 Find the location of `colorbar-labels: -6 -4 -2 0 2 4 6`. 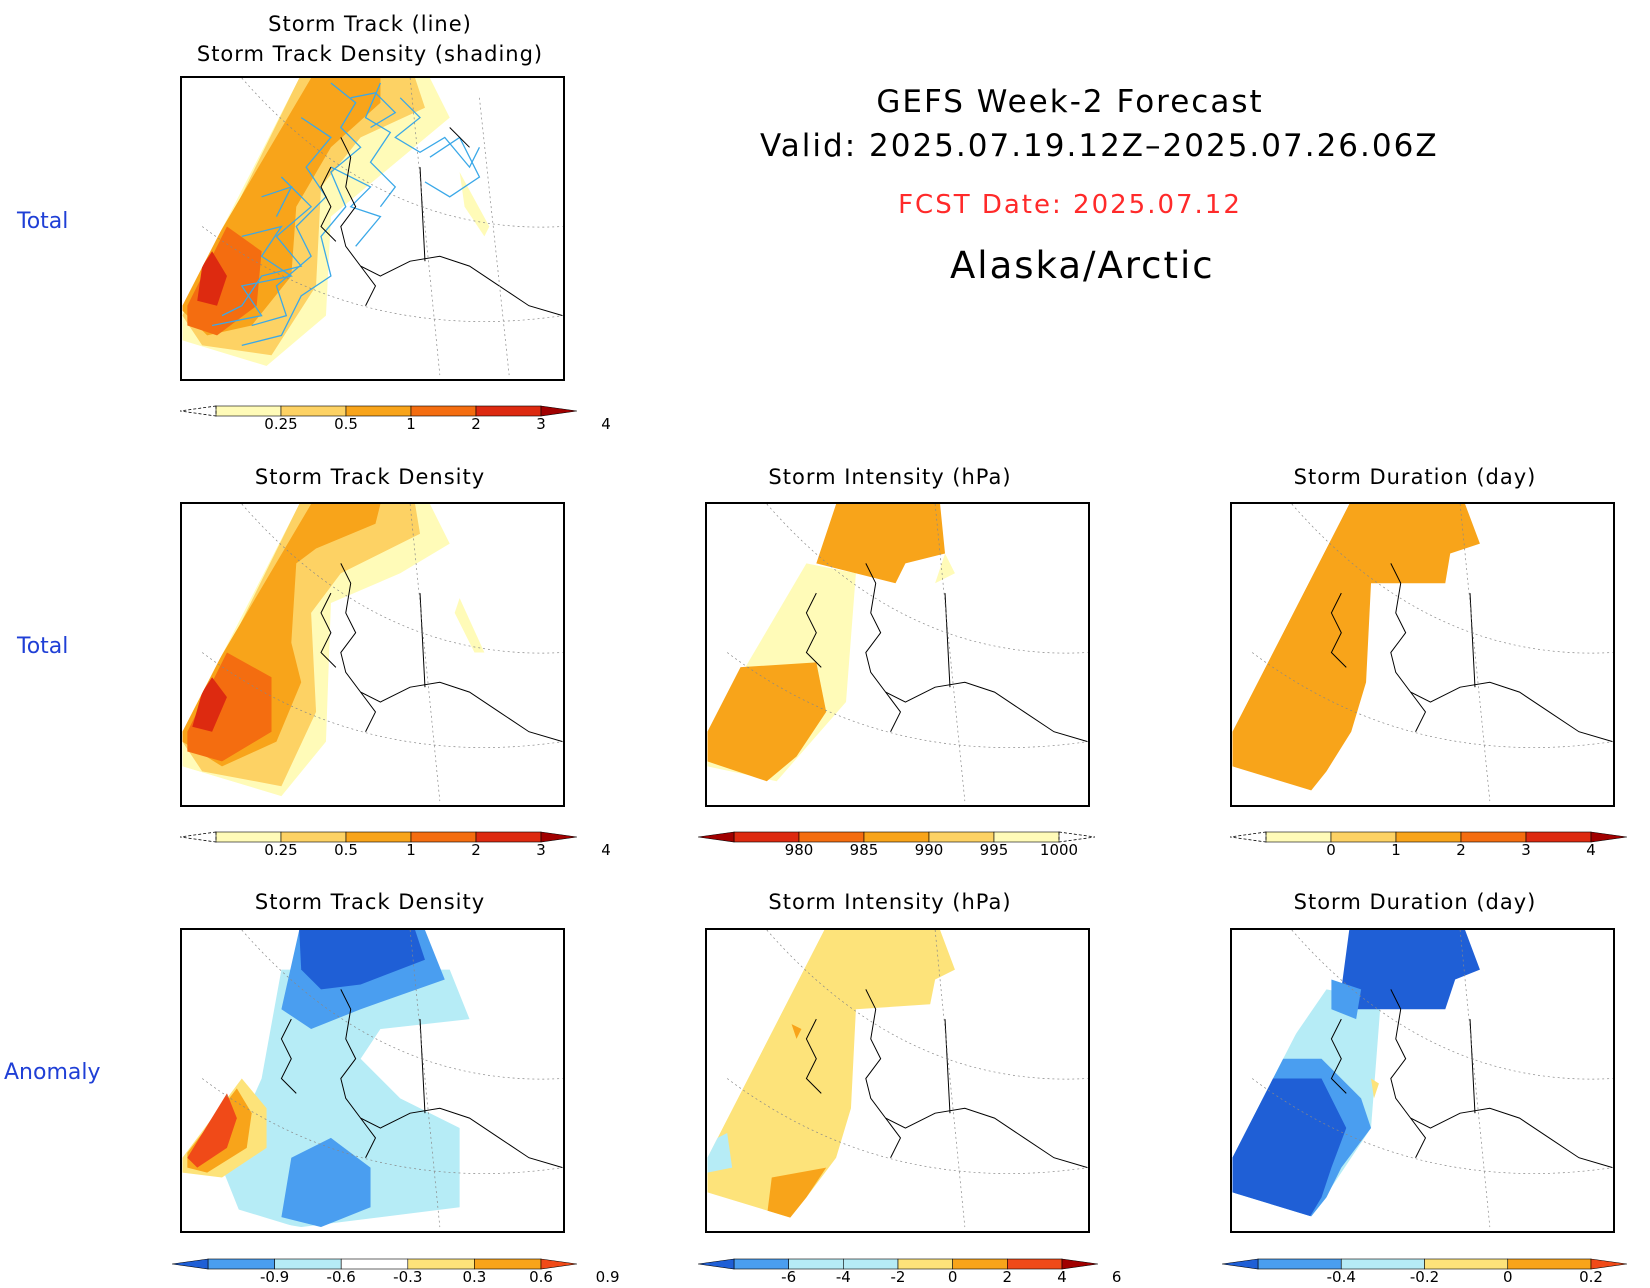

colorbar-labels: -6 -4 -2 0 2 4 6 is located at coordinates (909, 1278).